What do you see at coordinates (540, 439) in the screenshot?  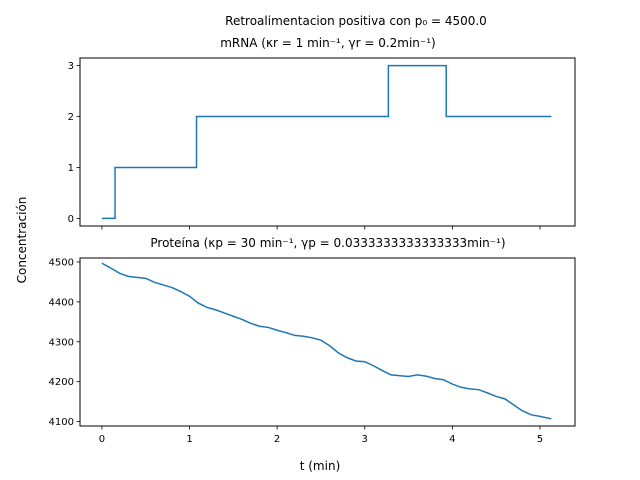 I see `xtick-label: 5` at bounding box center [540, 439].